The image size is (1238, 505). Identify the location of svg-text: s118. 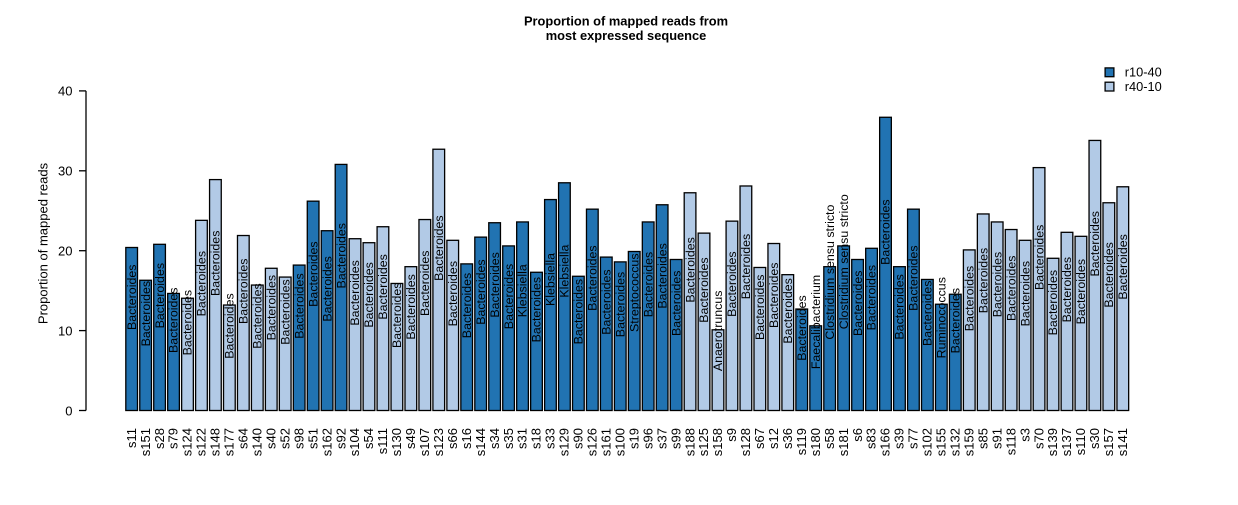
(1010, 441).